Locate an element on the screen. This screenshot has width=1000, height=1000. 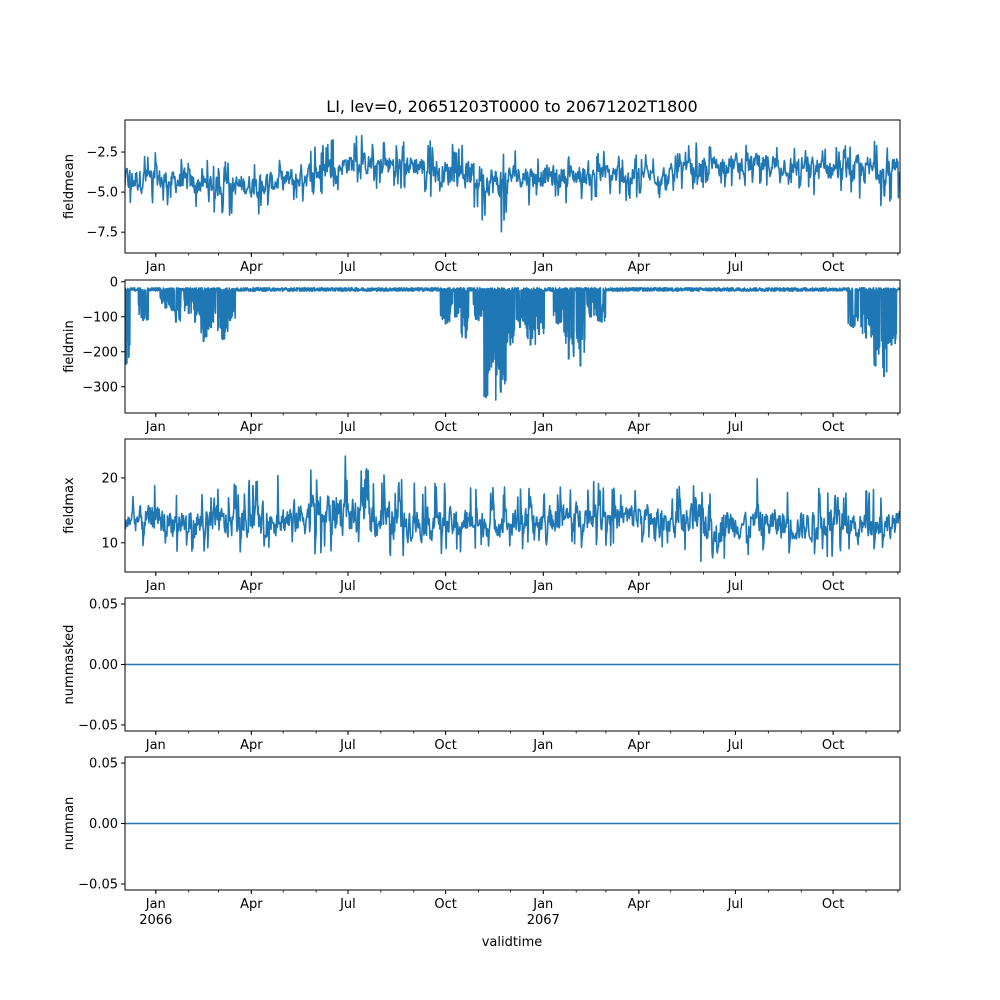
y-axis-label-numnan: numnan is located at coordinates (69, 824).